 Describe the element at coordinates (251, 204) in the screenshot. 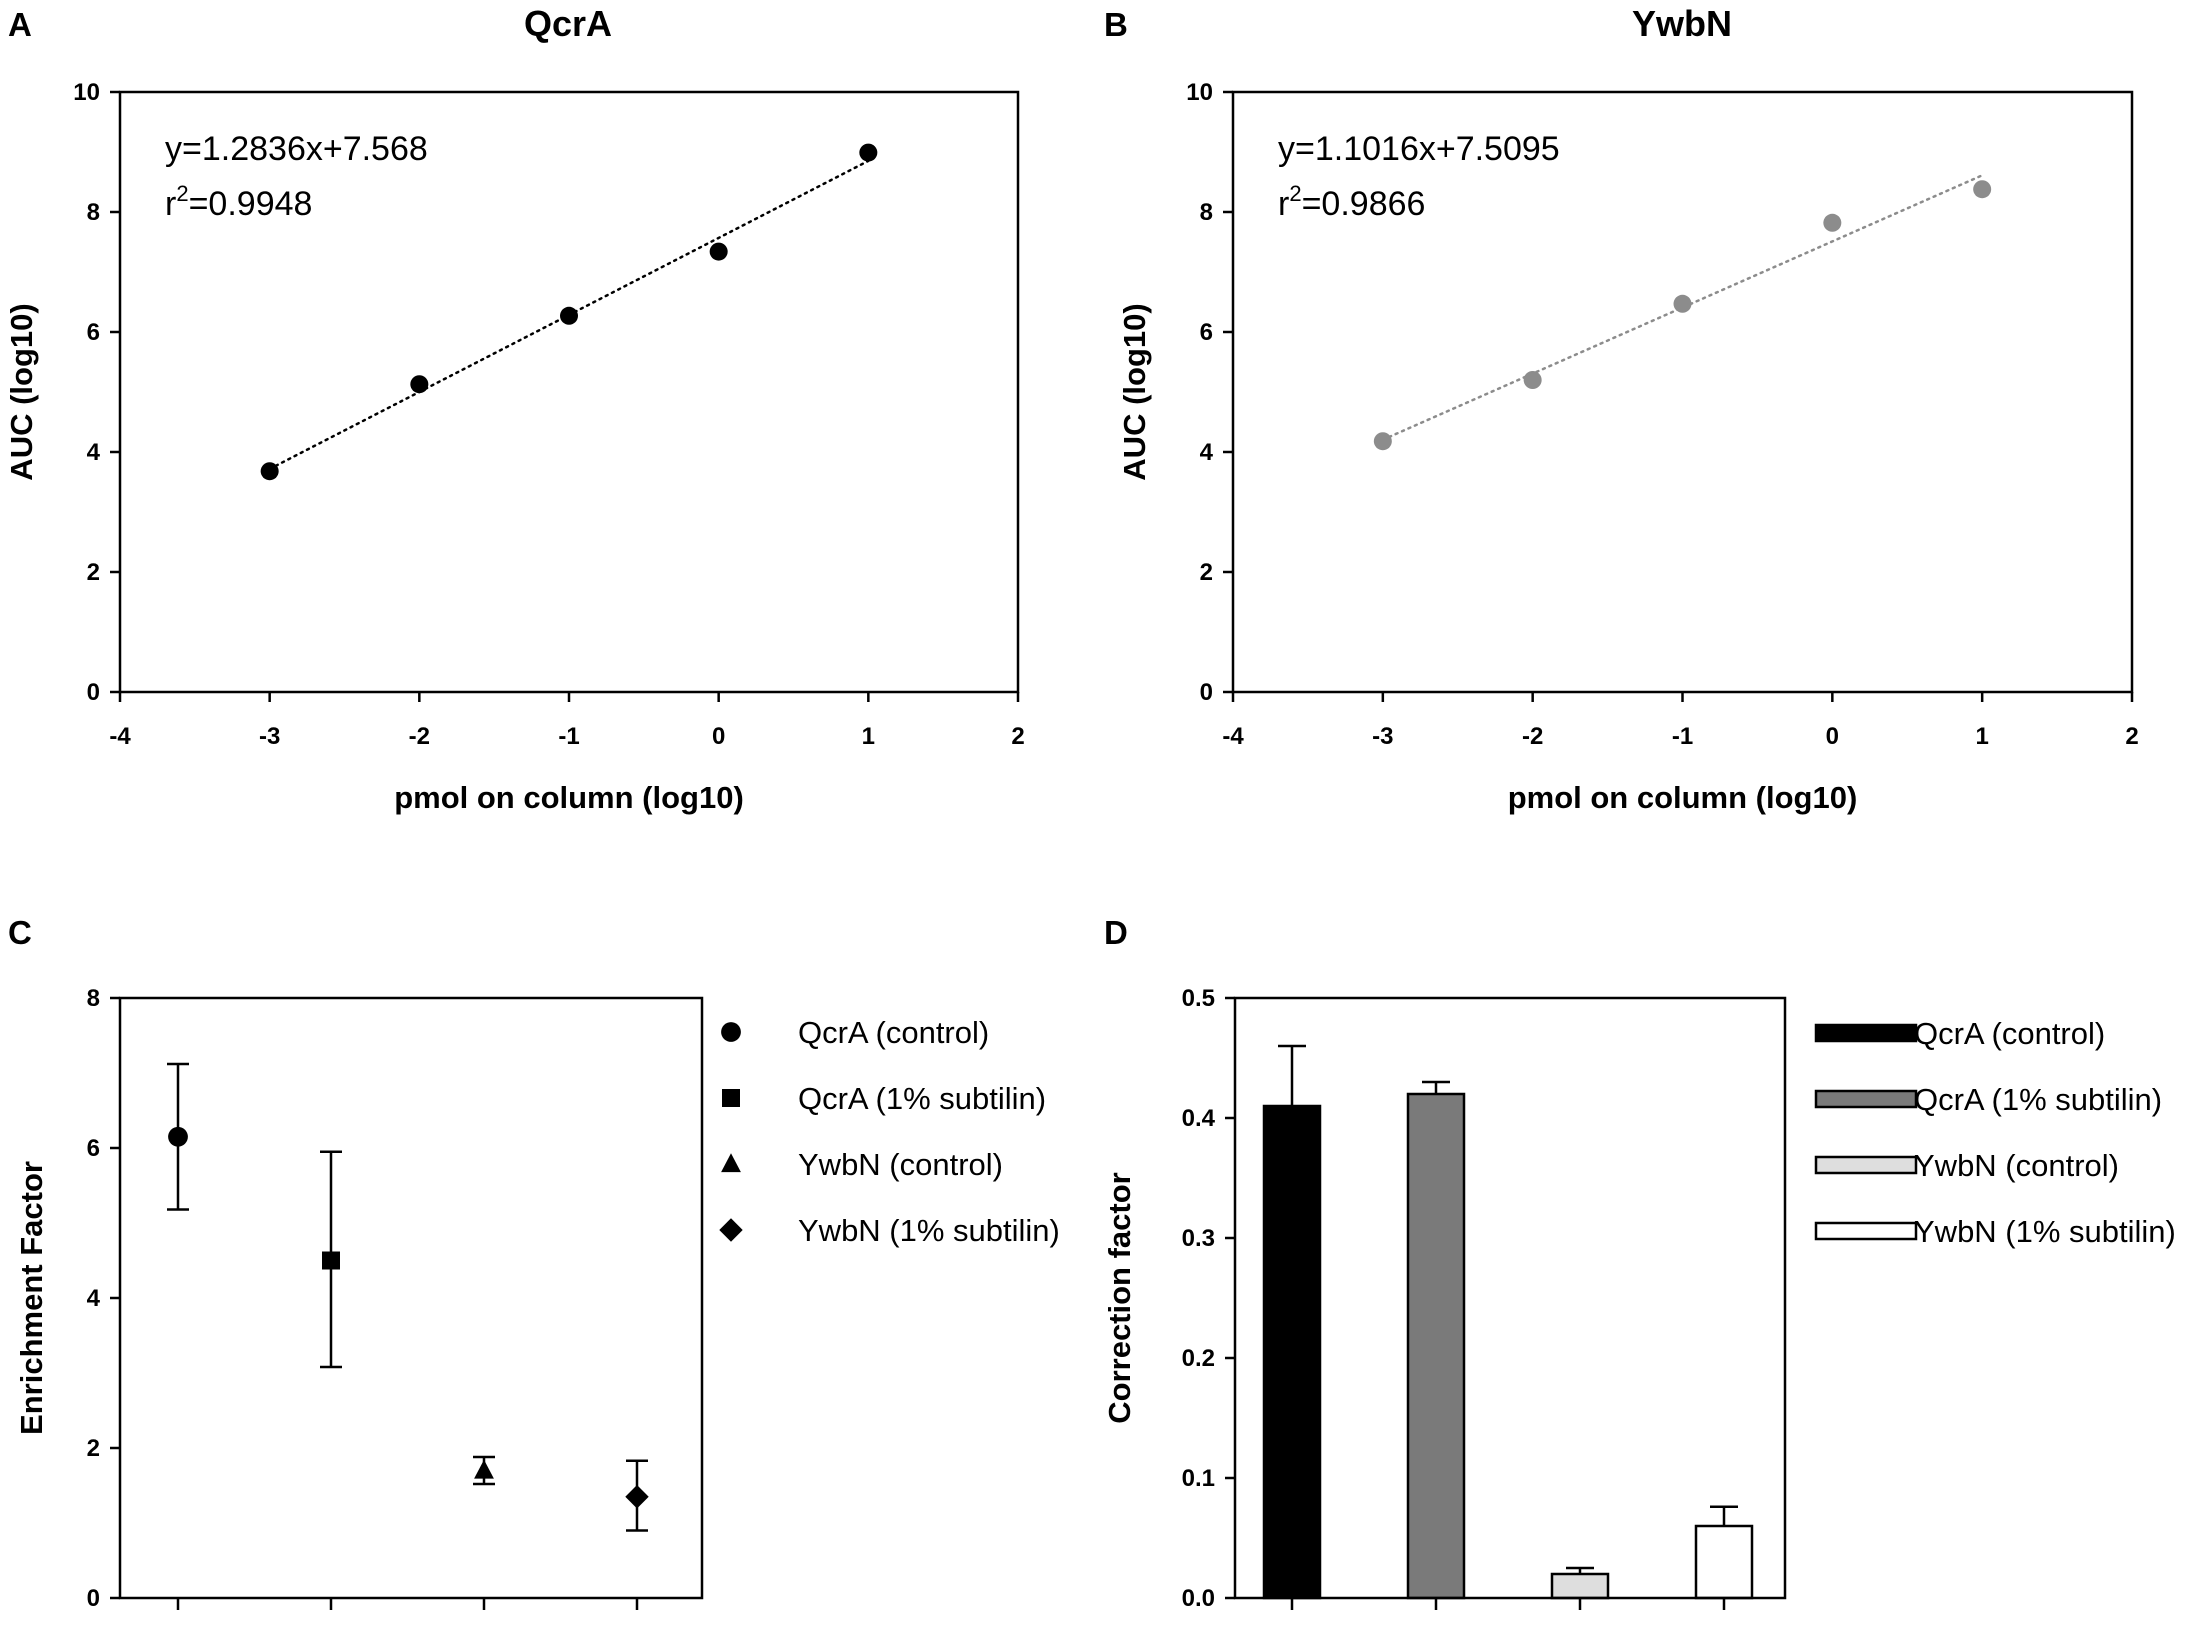

I see `r-squared-value: =0.9948` at that location.